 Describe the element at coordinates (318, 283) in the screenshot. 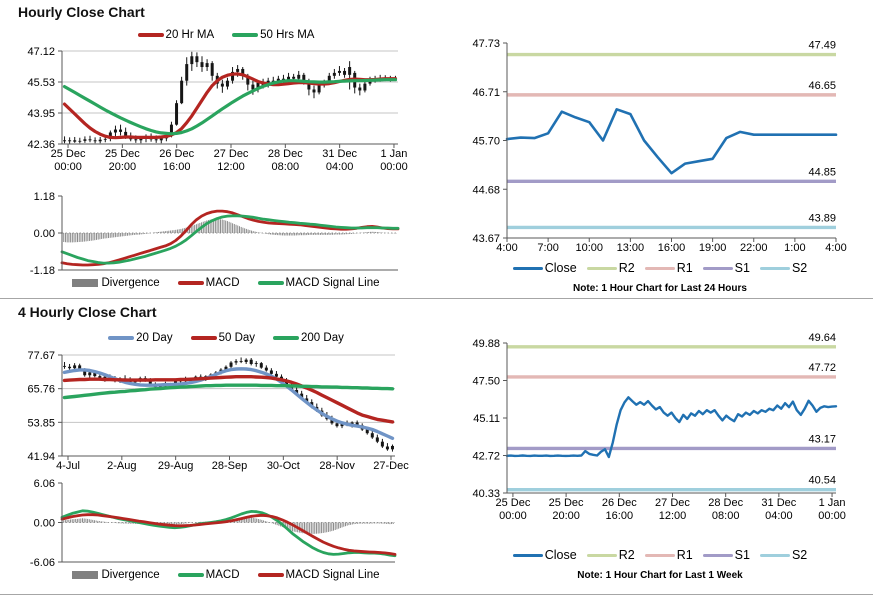

I see `legend-item-macd-signal-line: MACD Signal Line` at that location.